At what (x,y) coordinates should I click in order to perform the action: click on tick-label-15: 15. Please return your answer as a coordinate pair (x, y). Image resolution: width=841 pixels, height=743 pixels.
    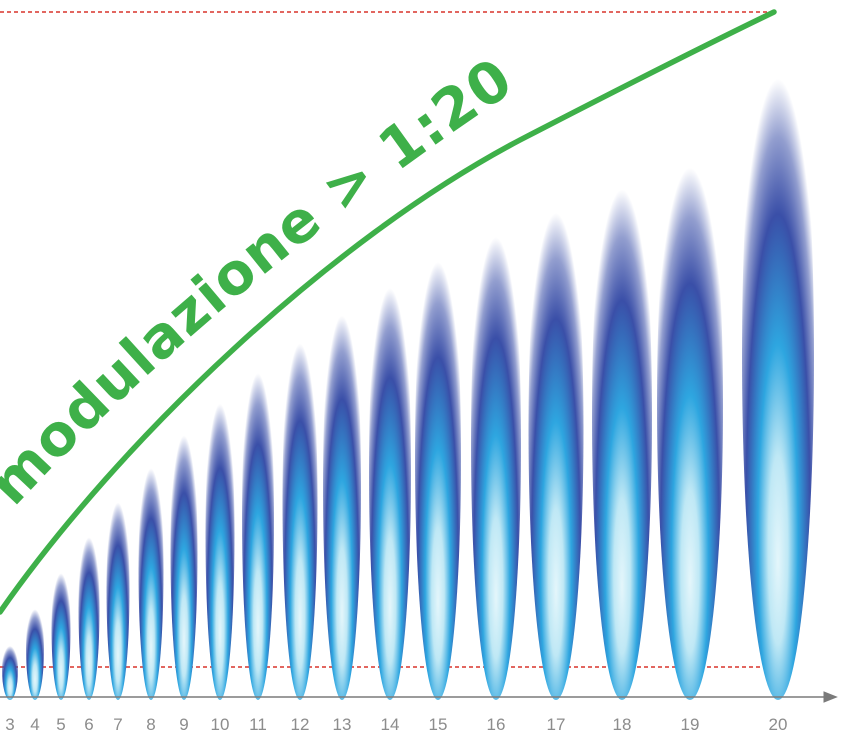
    Looking at the image, I should click on (438, 724).